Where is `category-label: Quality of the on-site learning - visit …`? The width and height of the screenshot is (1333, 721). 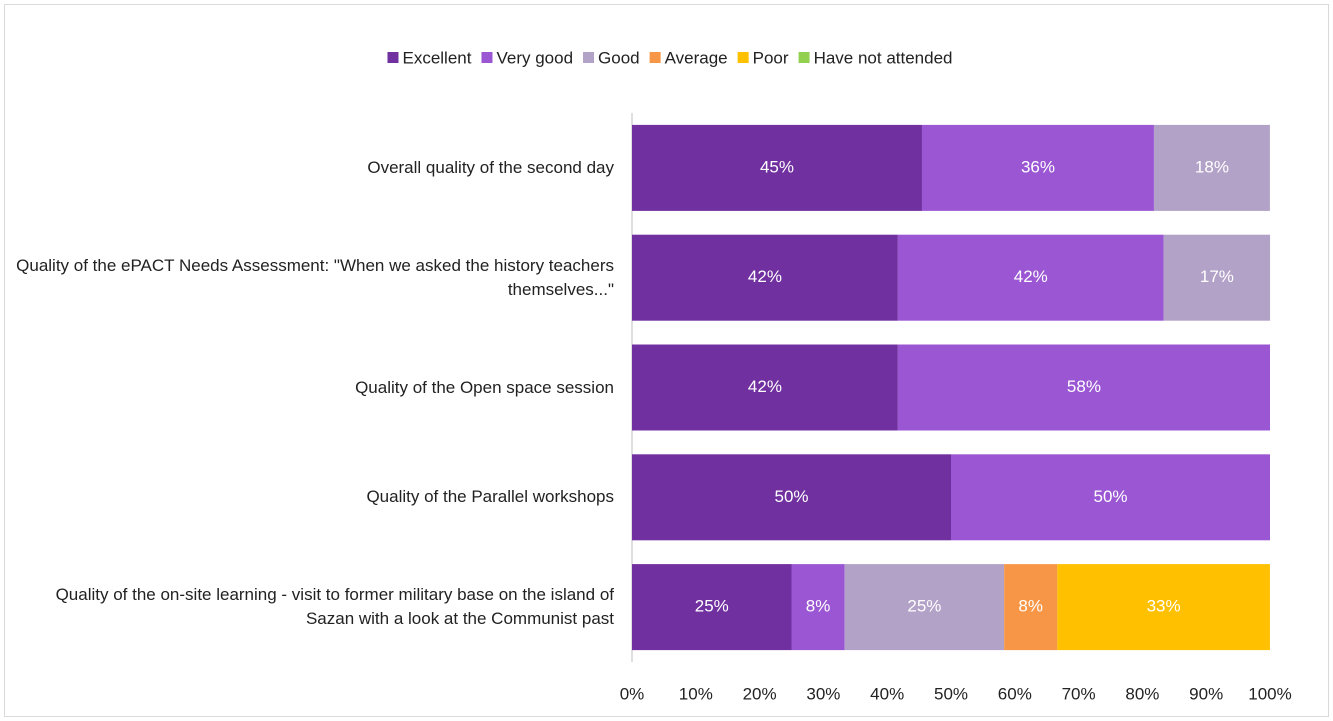
category-label: Quality of the on-site learning - visit … is located at coordinates (334, 607).